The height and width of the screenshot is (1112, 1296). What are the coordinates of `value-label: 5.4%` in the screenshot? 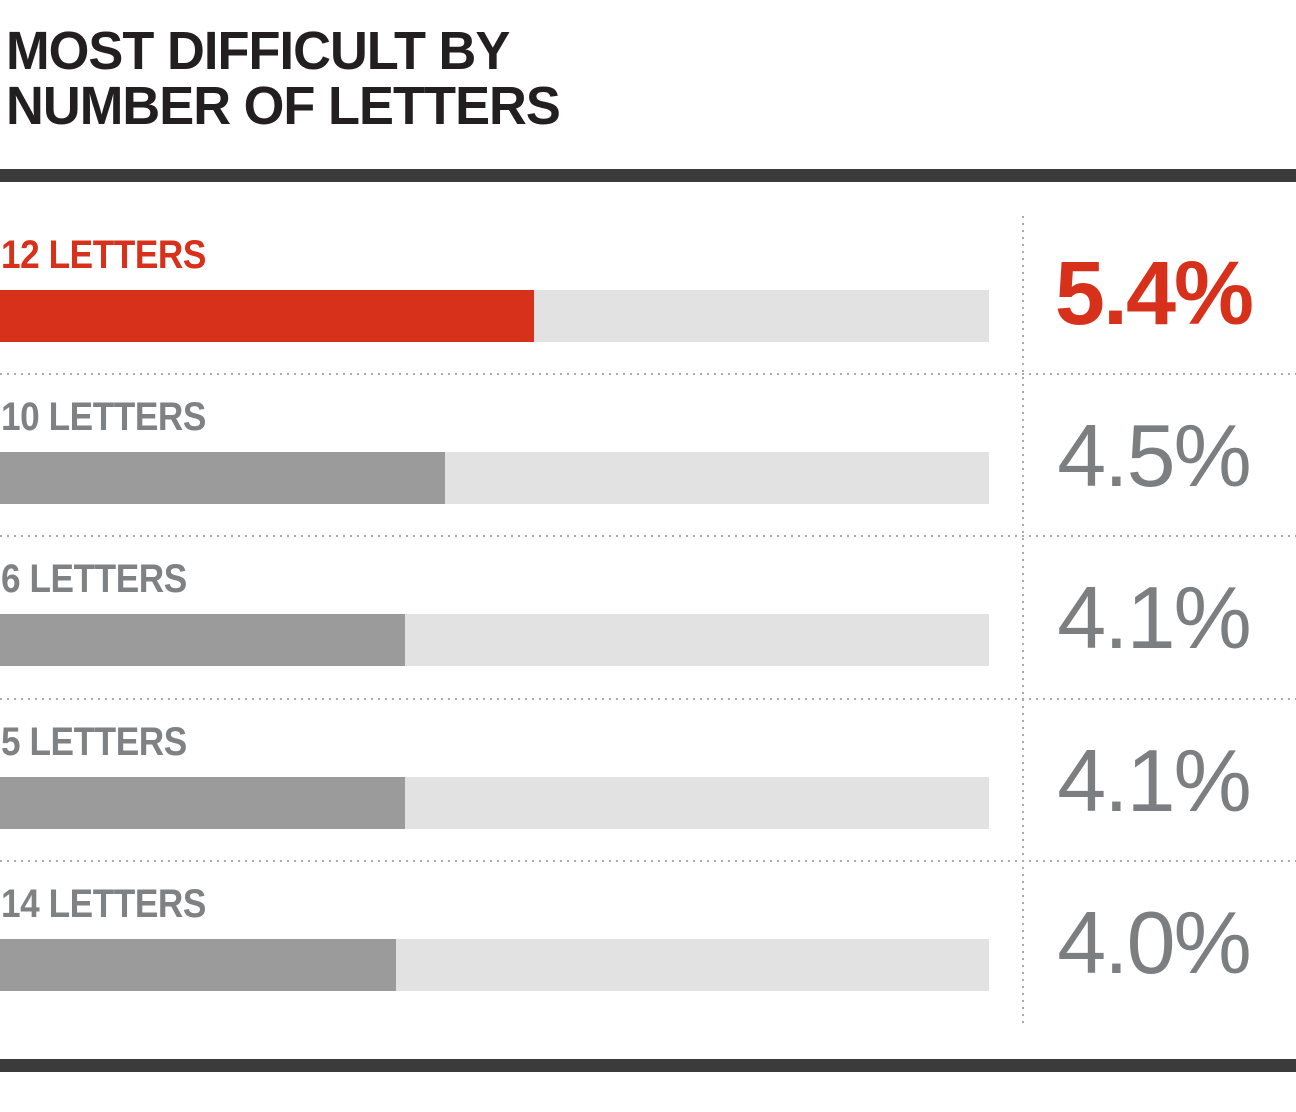 It's located at (1154, 293).